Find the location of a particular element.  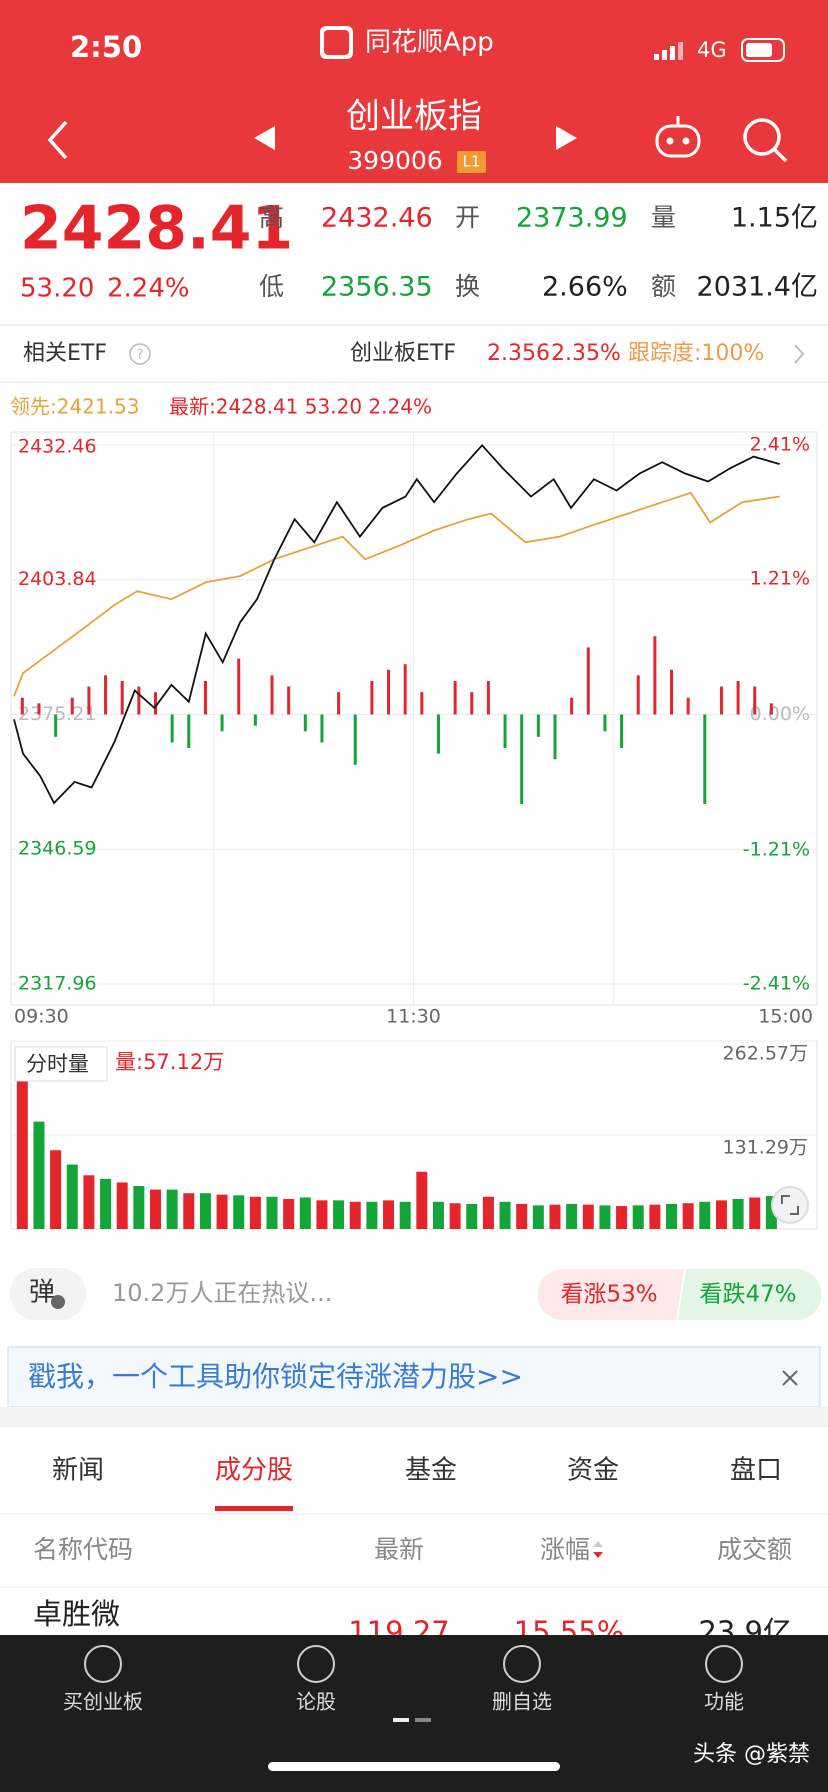

bull-button is located at coordinates (611, 1294).